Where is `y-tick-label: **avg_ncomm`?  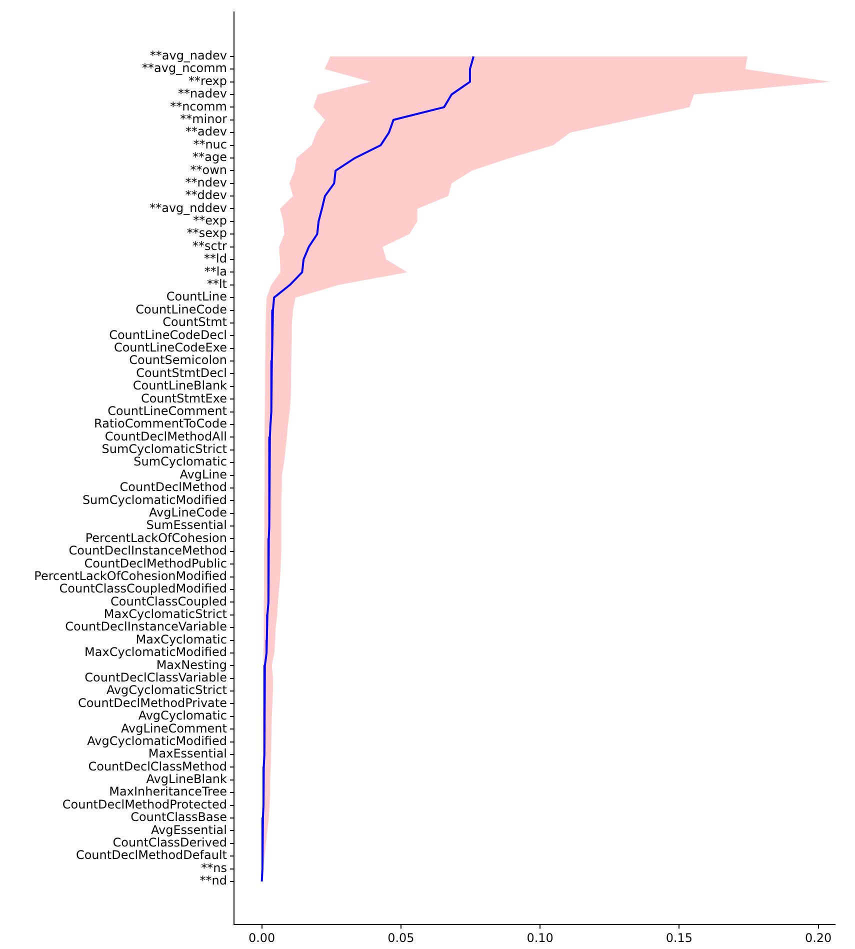 y-tick-label: **avg_ncomm is located at coordinates (184, 68).